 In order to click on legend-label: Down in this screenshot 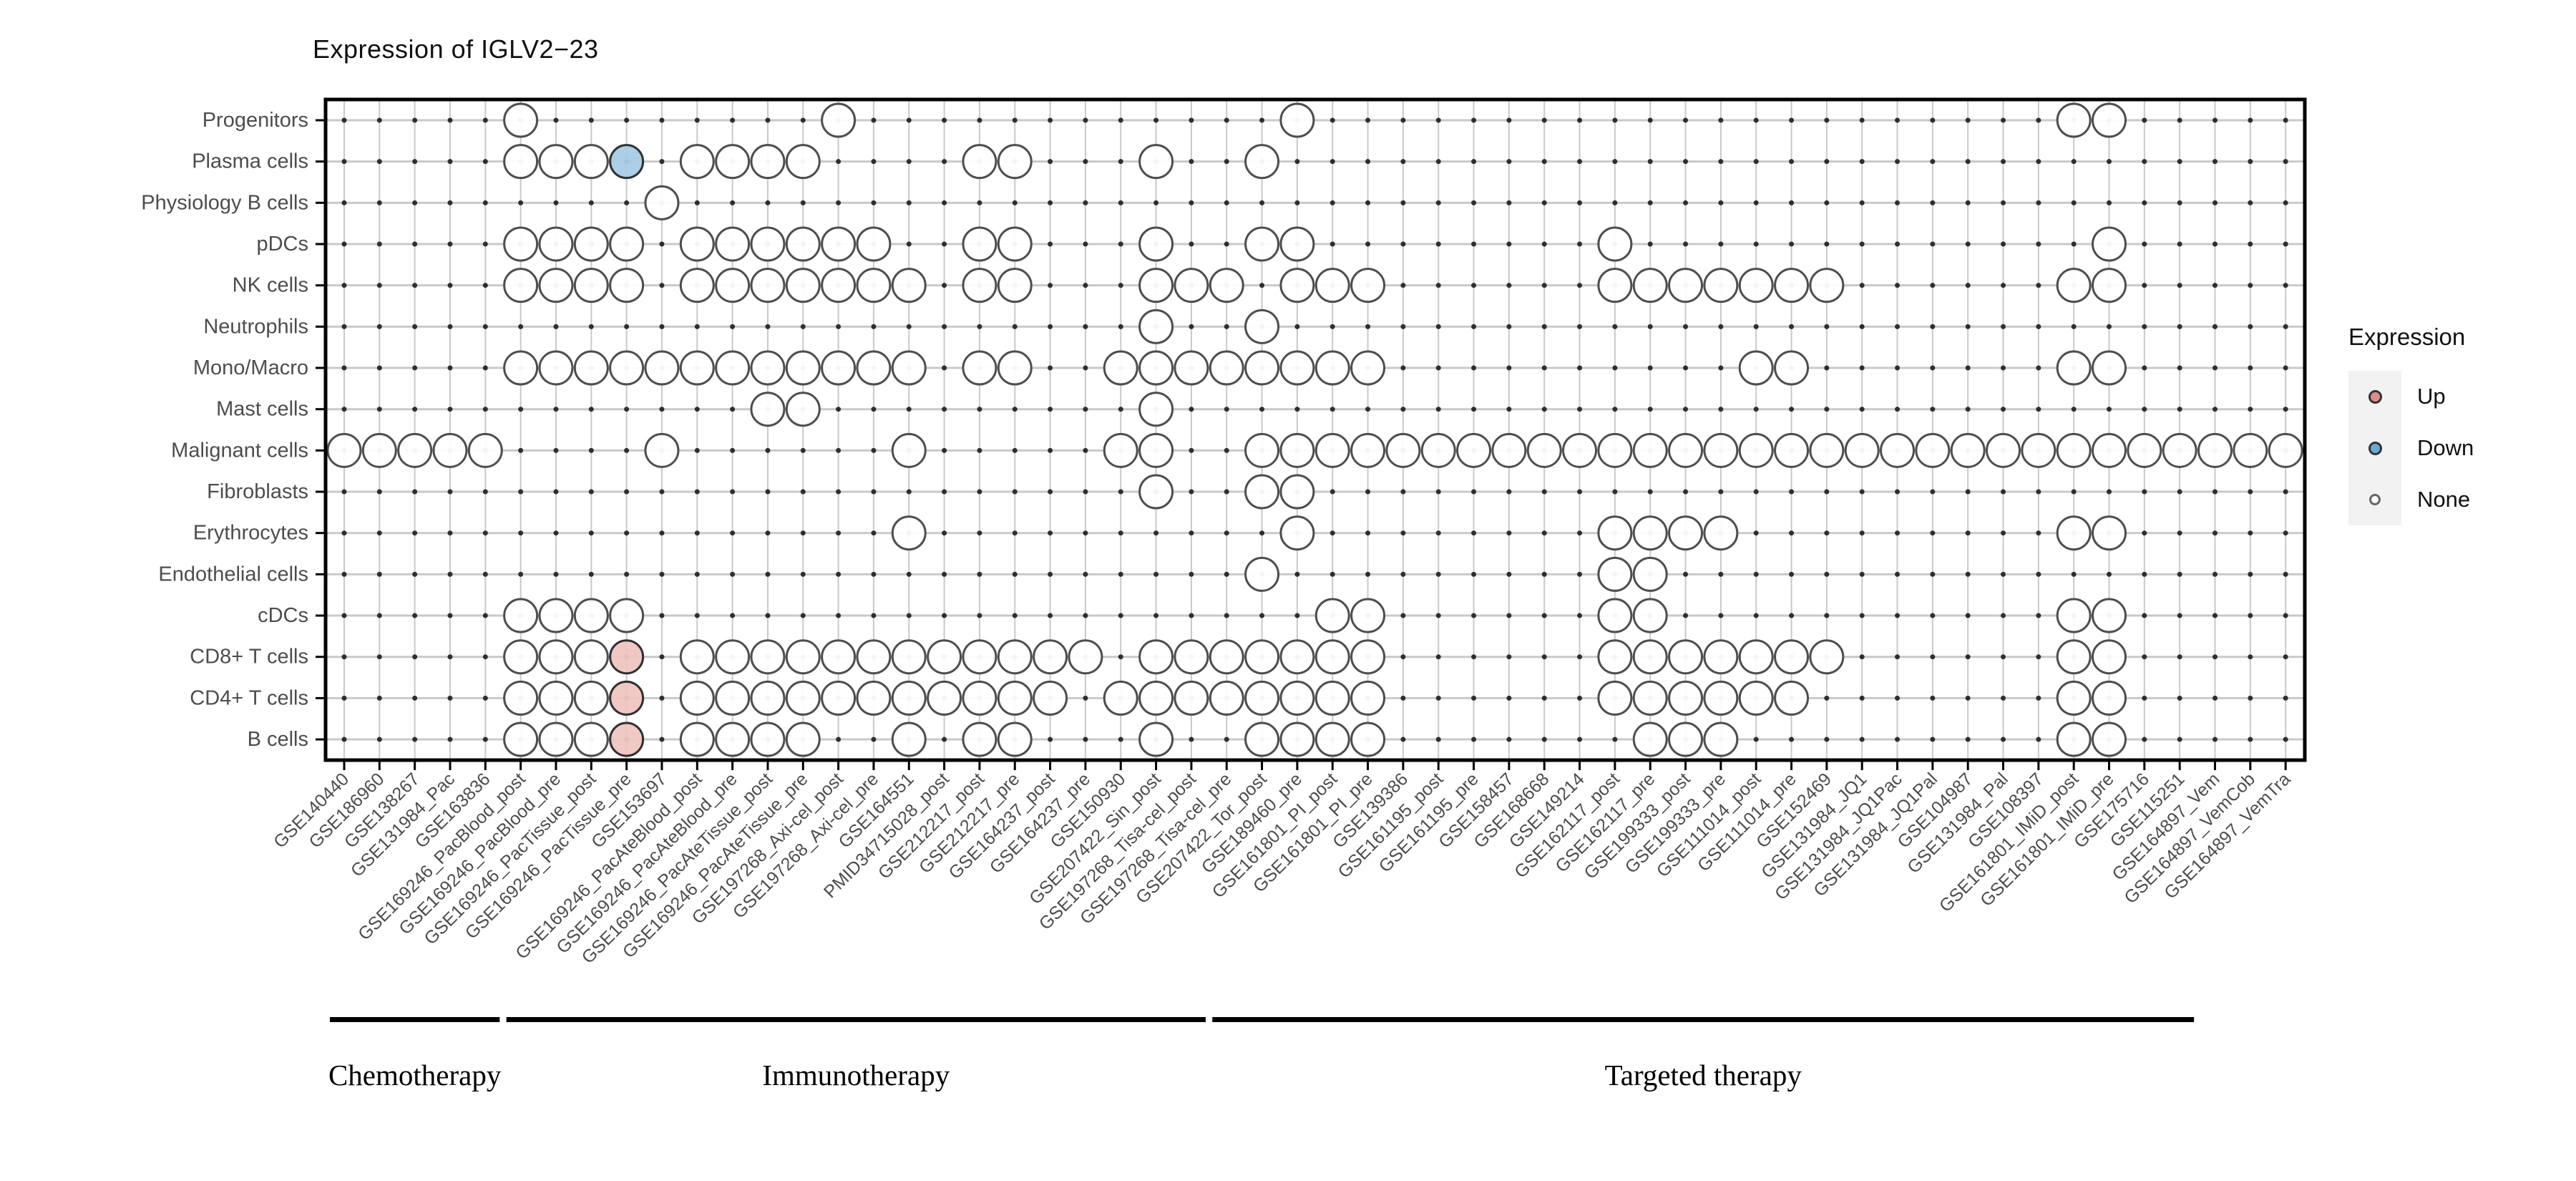, I will do `click(2445, 447)`.